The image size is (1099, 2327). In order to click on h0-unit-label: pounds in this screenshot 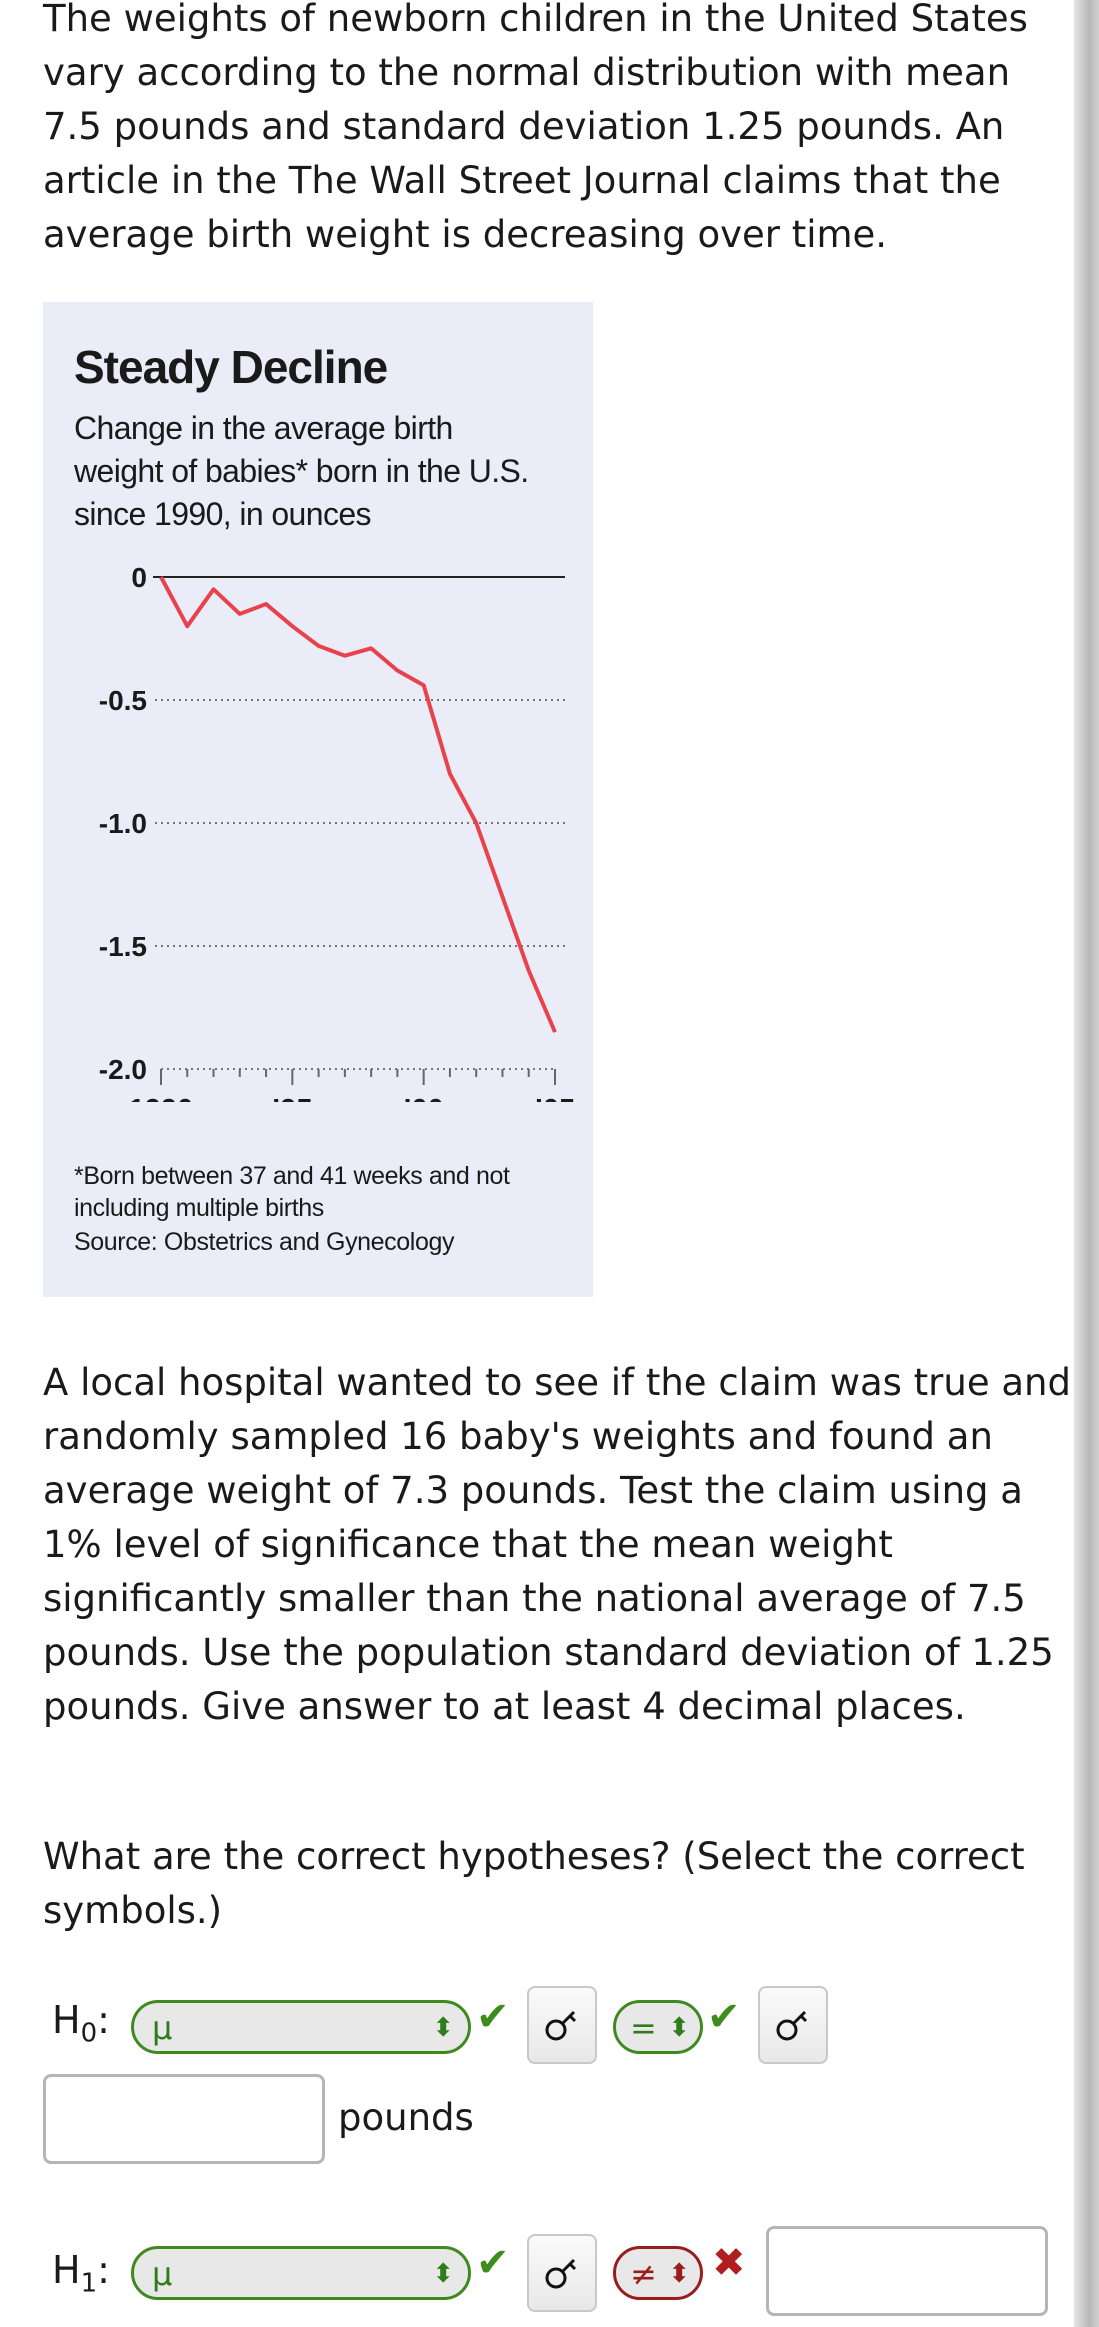, I will do `click(406, 2117)`.